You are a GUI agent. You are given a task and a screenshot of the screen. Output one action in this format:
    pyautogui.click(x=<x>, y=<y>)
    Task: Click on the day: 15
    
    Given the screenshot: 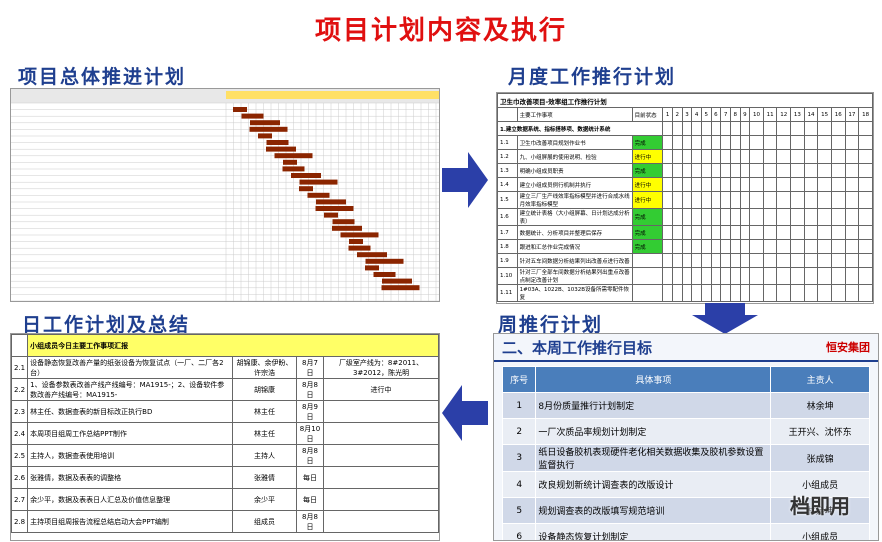 What is the action you would take?
    pyautogui.click(x=824, y=114)
    